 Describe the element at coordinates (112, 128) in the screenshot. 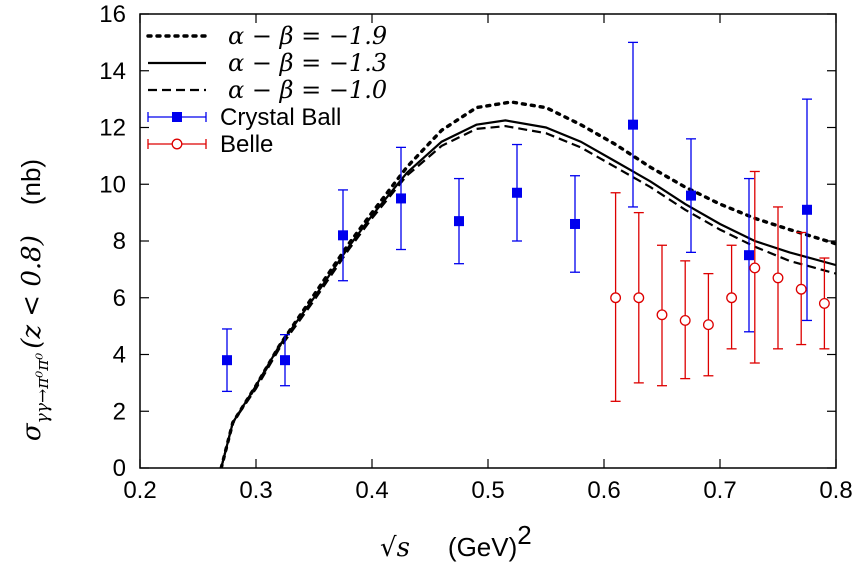

I see `y-tick-label: 12` at that location.